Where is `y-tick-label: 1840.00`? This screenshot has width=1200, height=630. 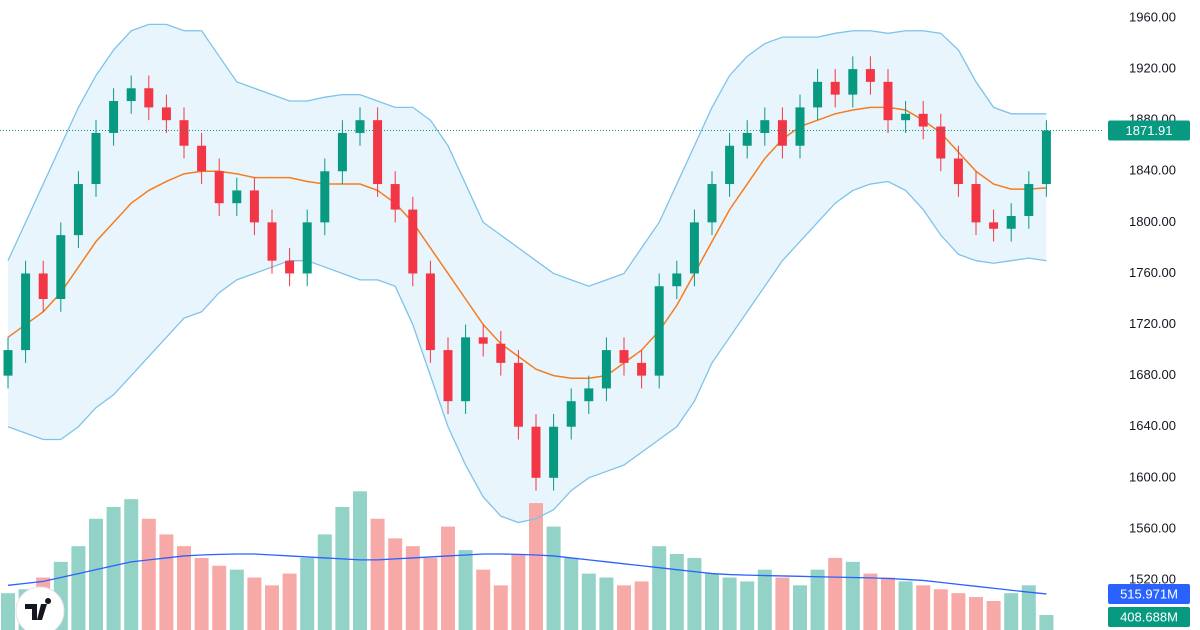 y-tick-label: 1840.00 is located at coordinates (1152, 170).